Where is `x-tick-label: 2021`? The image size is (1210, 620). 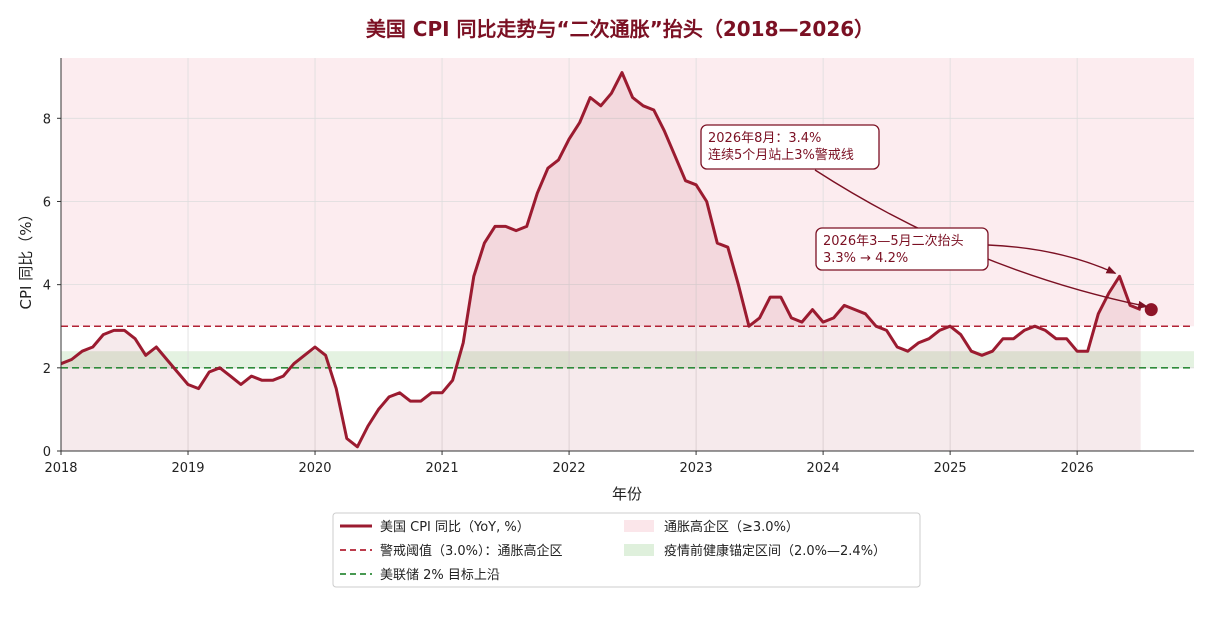
x-tick-label: 2021 is located at coordinates (442, 468).